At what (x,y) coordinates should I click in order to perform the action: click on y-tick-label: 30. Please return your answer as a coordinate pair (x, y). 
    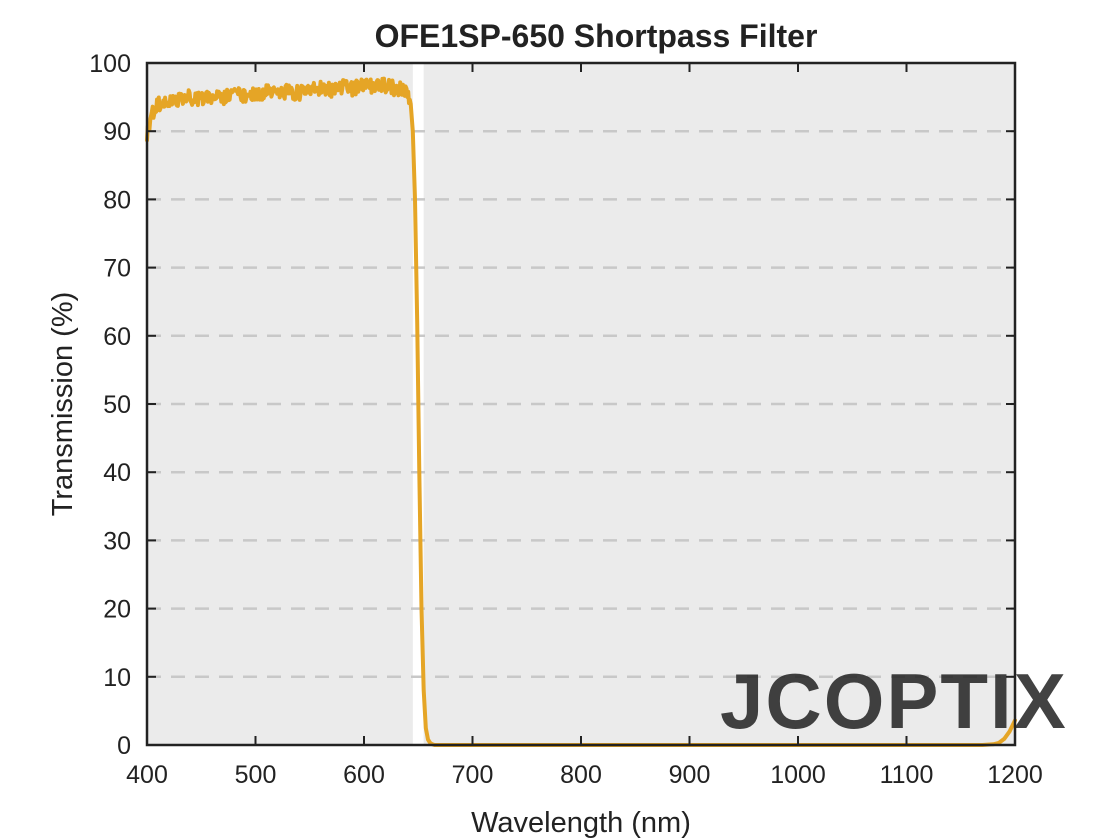
    Looking at the image, I should click on (117, 541).